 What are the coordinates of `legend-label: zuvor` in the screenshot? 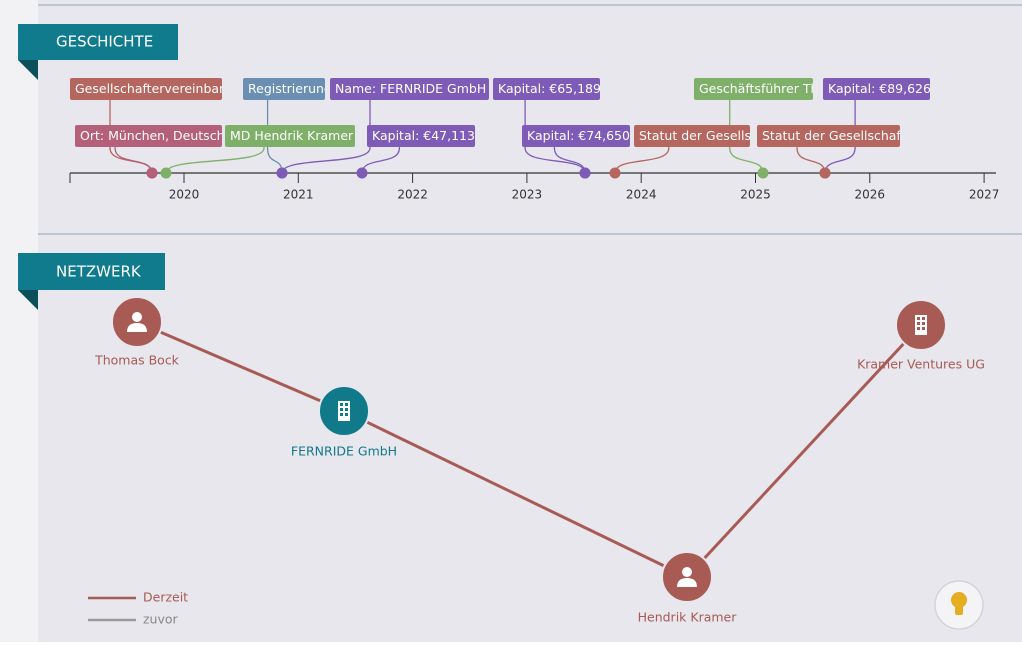 It's located at (161, 619).